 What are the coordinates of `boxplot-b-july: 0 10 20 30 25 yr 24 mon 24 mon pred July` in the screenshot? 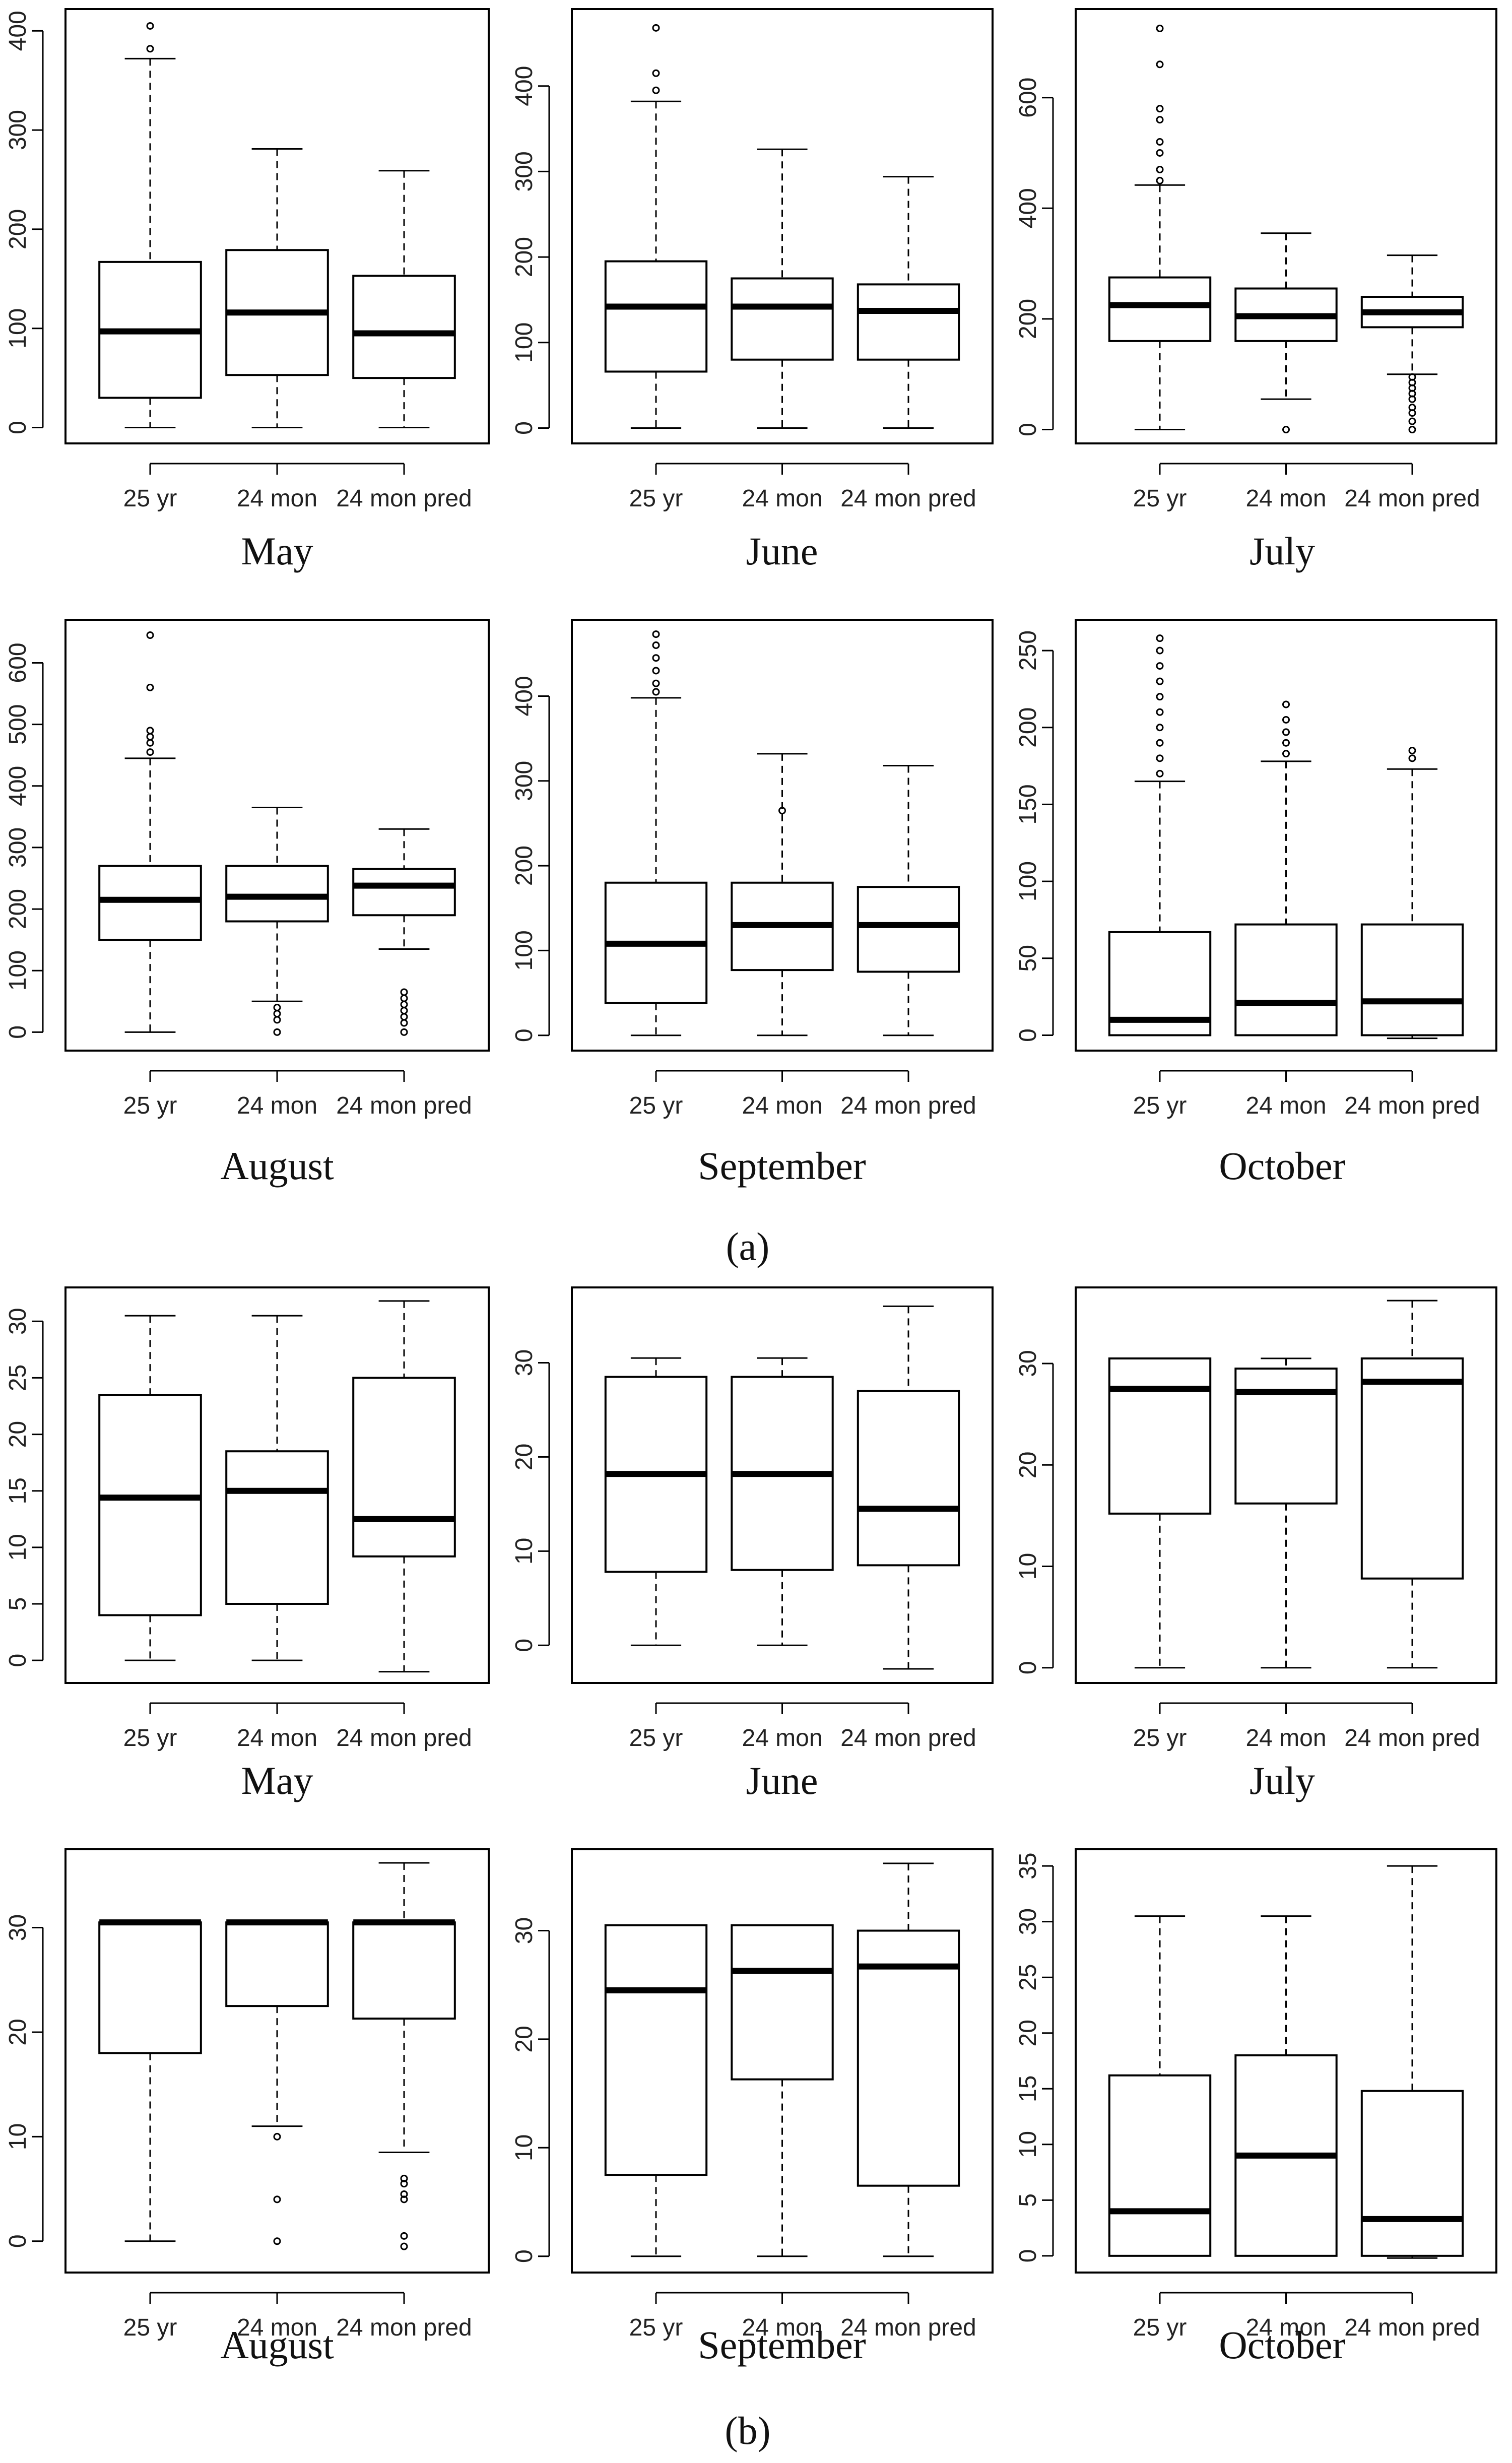 It's located at (1256, 1544).